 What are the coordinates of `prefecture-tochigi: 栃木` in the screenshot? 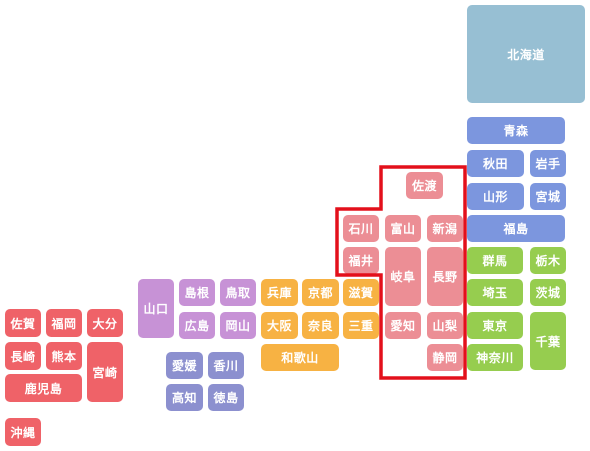 It's located at (548, 260).